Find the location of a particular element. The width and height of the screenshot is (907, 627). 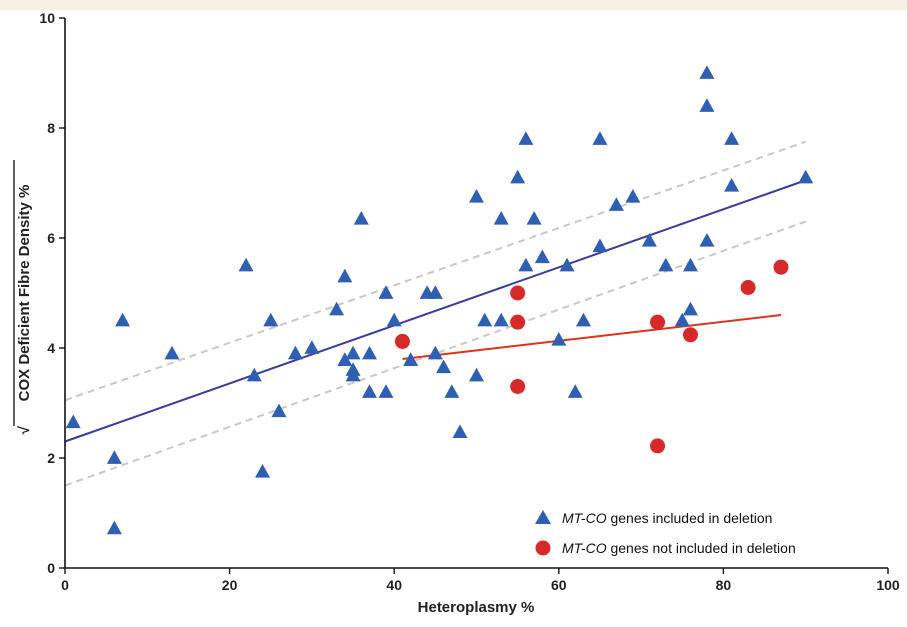

x-tick-label: 40 is located at coordinates (394, 585).